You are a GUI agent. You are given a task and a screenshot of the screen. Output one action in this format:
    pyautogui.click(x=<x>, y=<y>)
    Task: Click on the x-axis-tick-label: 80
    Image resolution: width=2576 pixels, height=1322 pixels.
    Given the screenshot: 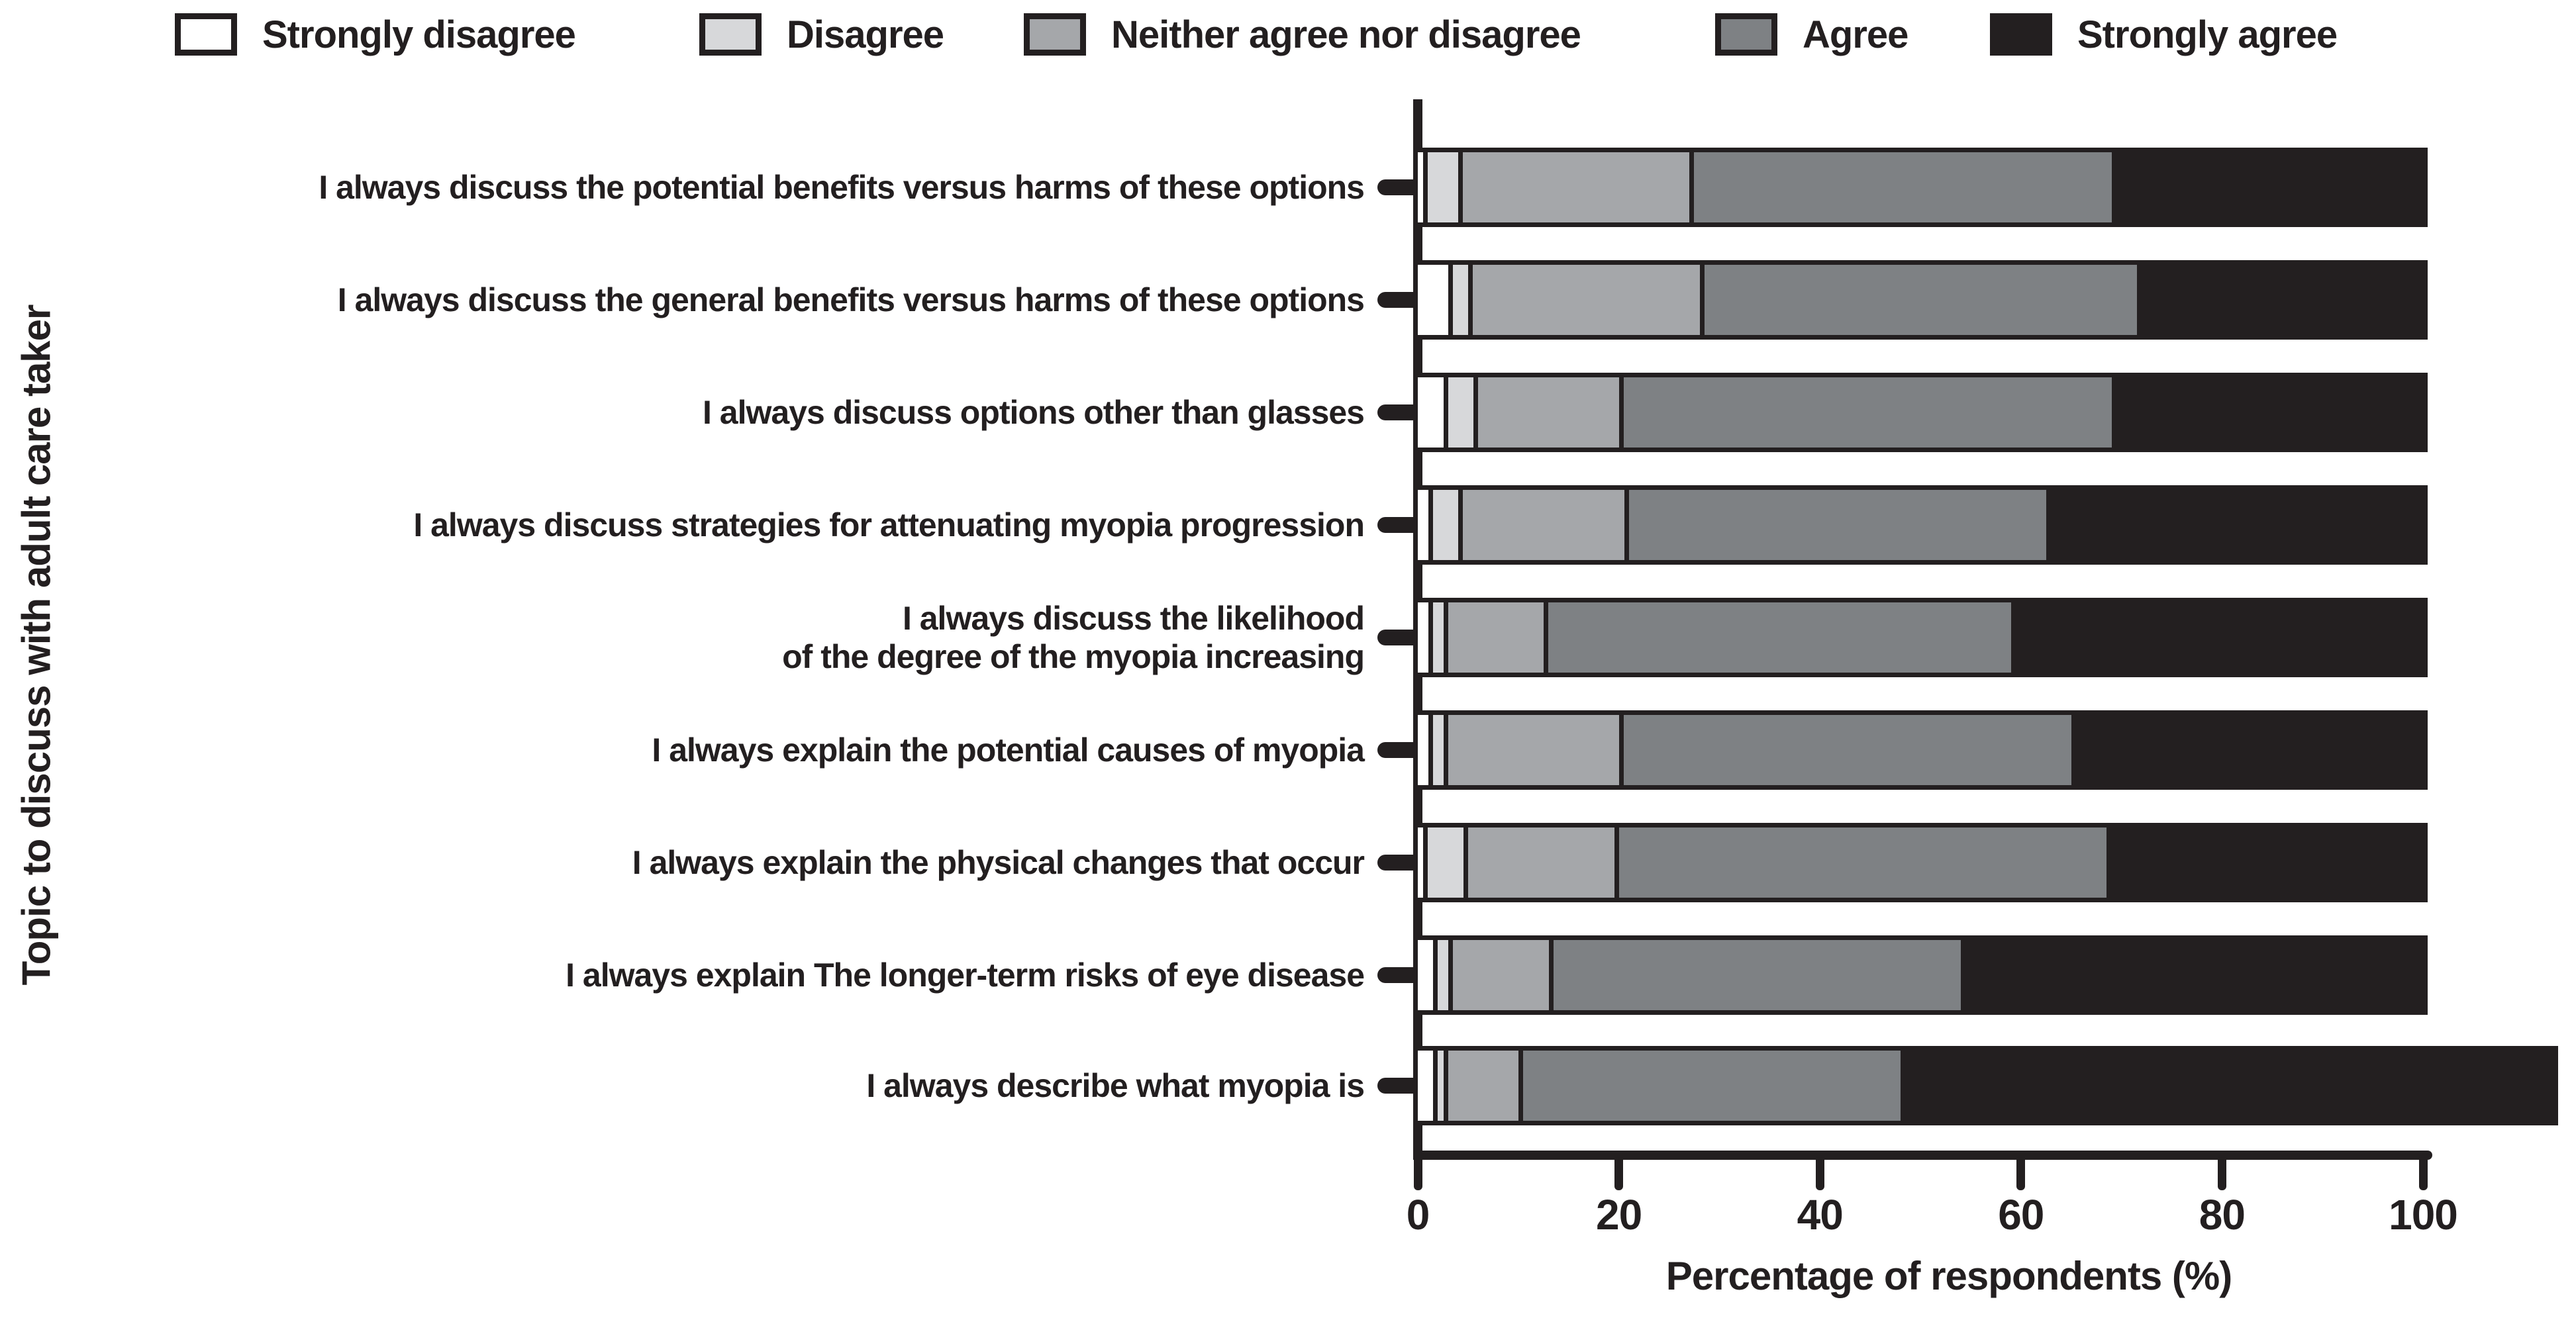 What is the action you would take?
    pyautogui.click(x=2222, y=1215)
    